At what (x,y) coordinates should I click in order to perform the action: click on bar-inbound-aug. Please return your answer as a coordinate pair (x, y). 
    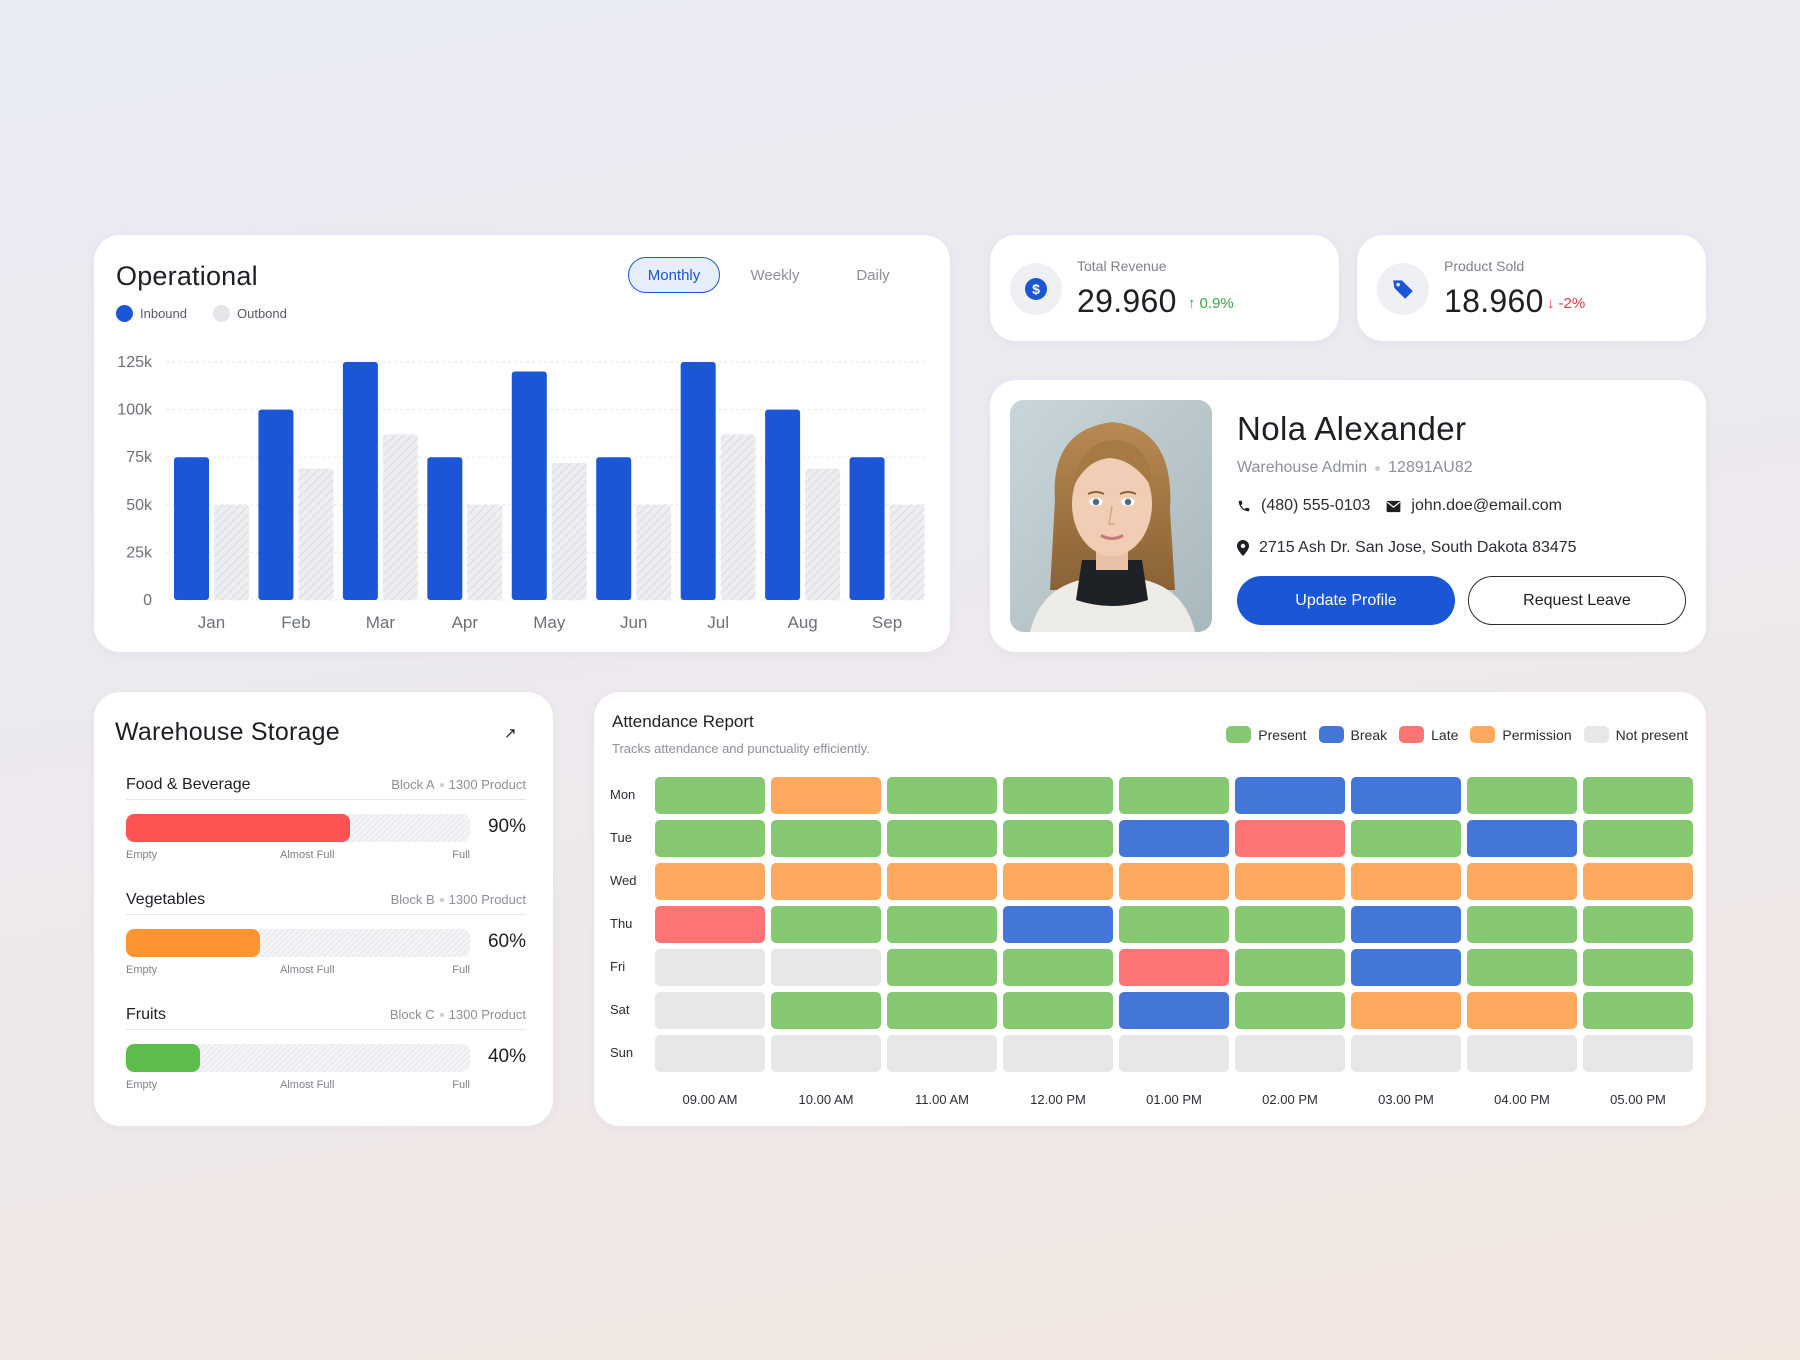
    Looking at the image, I should click on (783, 504).